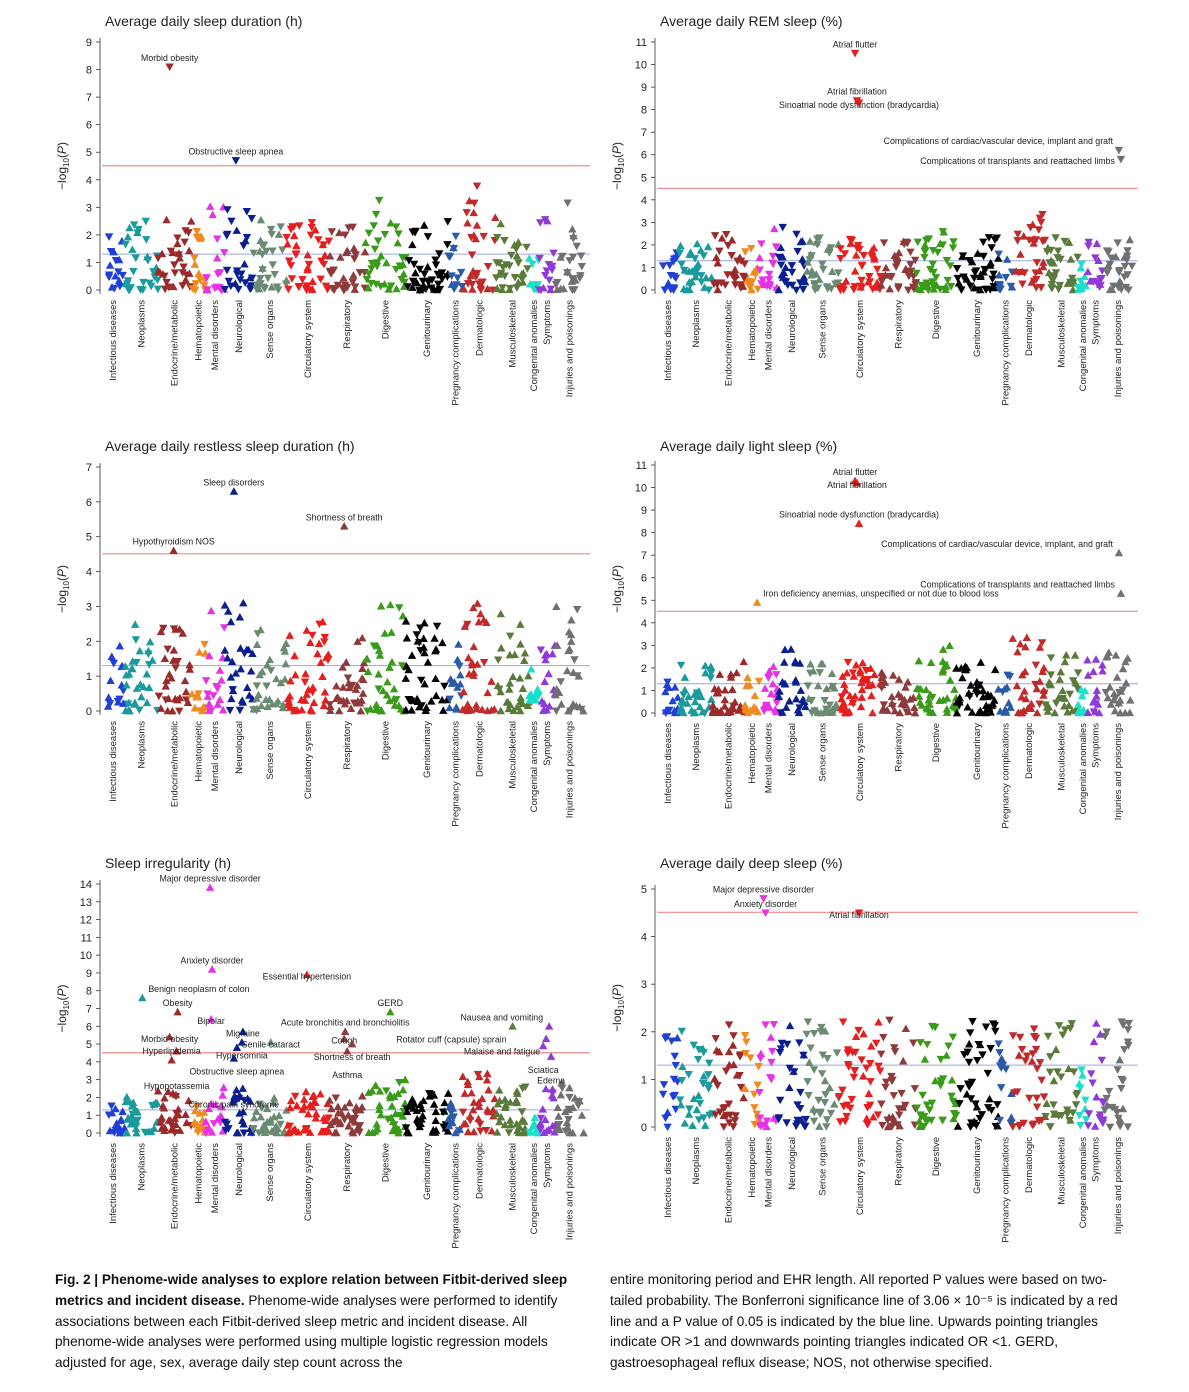 The width and height of the screenshot is (1189, 1392). I want to click on x-category-label-symptoms: Symptoms, so click(1096, 1159).